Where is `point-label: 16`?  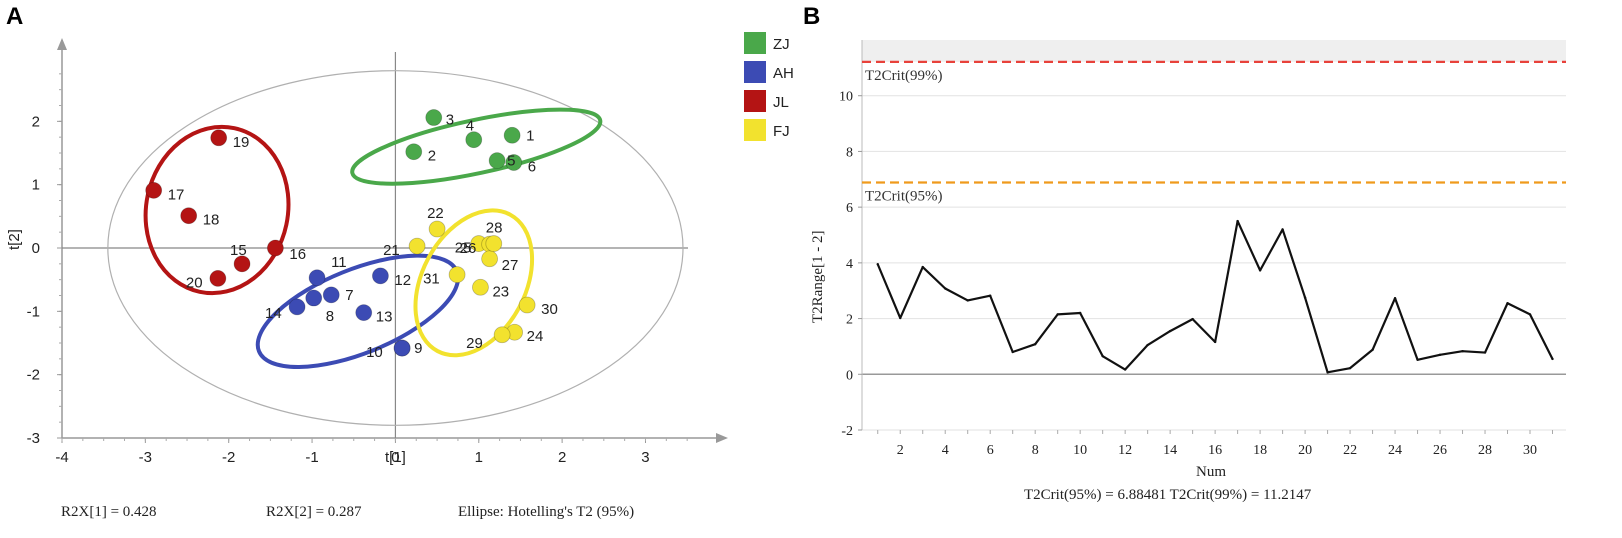 point-label: 16 is located at coordinates (297, 254).